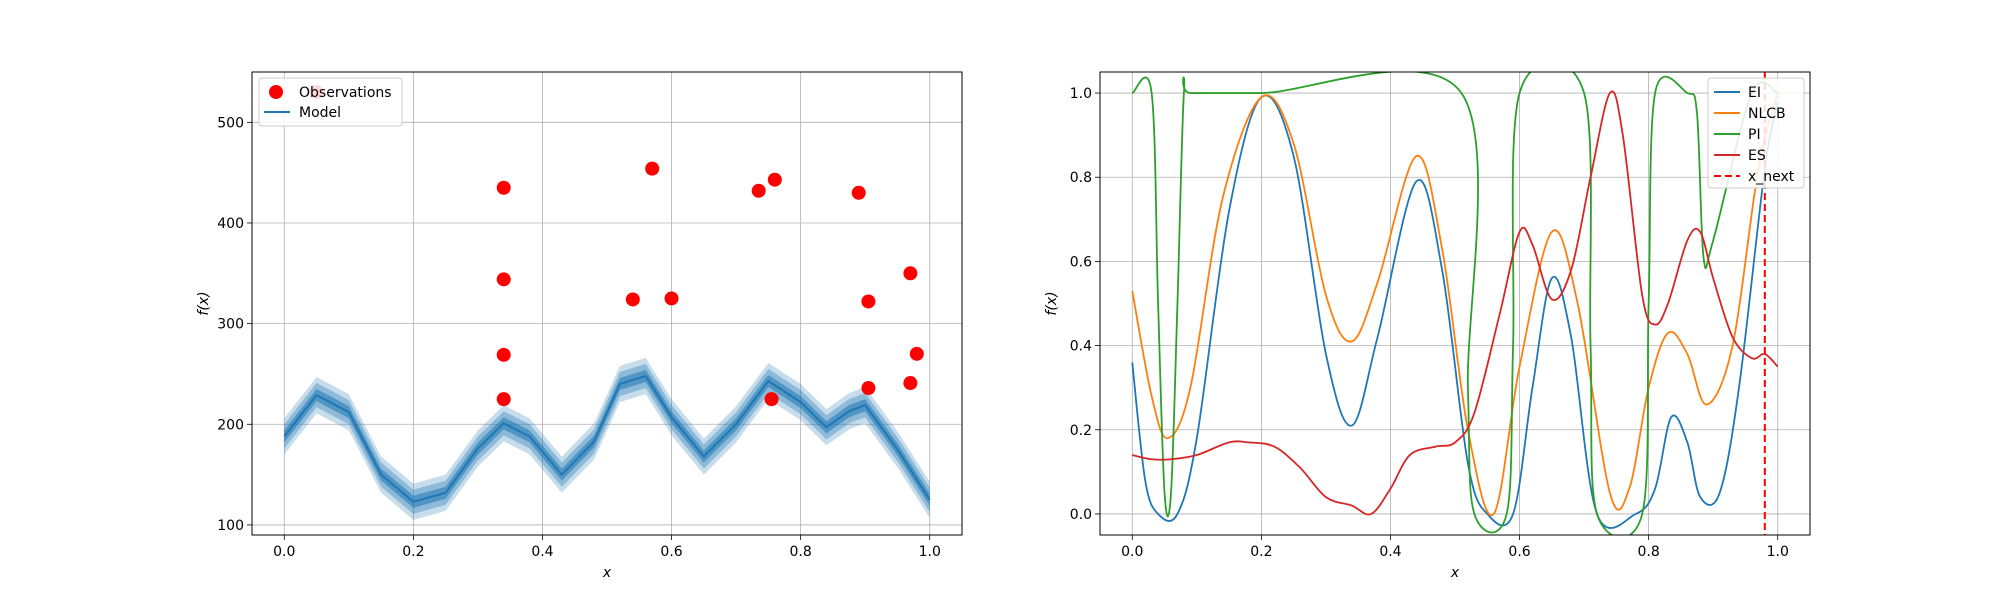 This screenshot has height=600, width=2000. I want to click on legend-model-label: Model, so click(320, 113).